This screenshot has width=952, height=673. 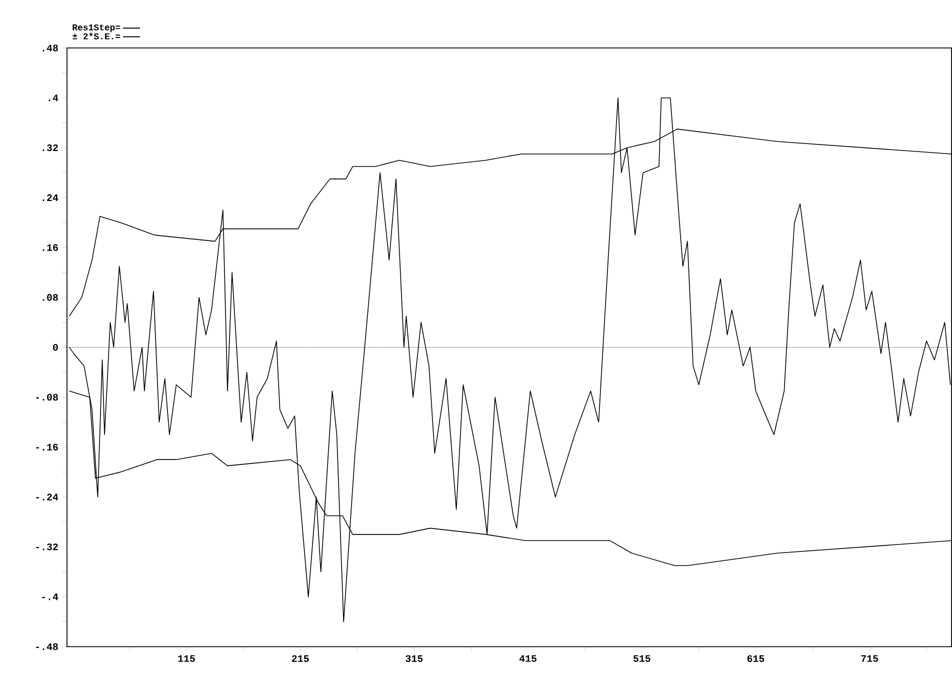 I want to click on x-tick-label: 315, so click(x=414, y=658).